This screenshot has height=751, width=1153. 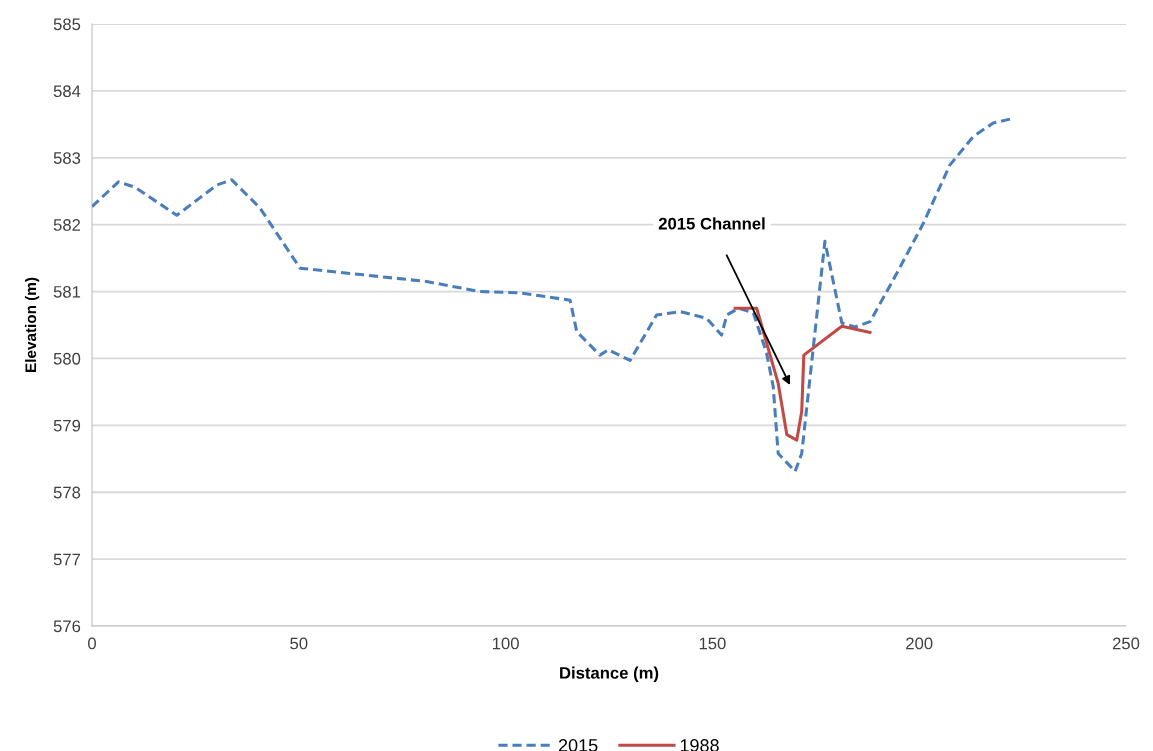 What do you see at coordinates (67, 91) in the screenshot?
I see `y-tick-label: 584` at bounding box center [67, 91].